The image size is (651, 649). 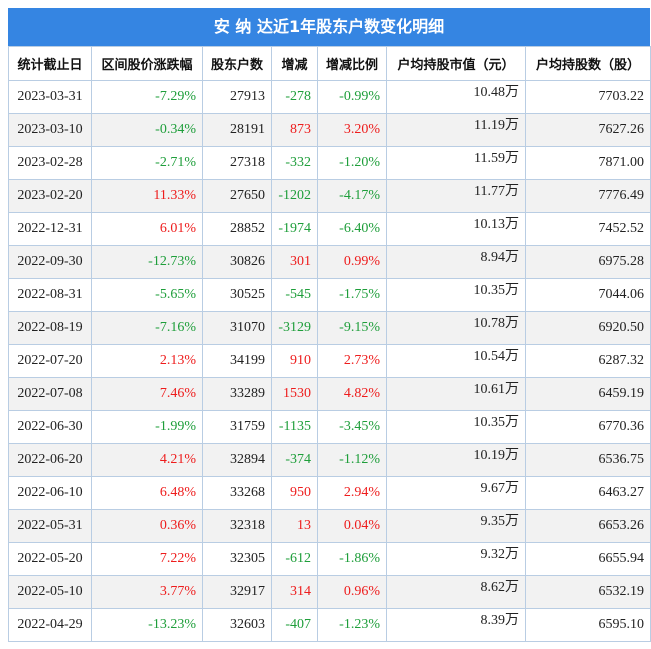 What do you see at coordinates (50, 526) in the screenshot?
I see `cell-date: 2022-05-31` at bounding box center [50, 526].